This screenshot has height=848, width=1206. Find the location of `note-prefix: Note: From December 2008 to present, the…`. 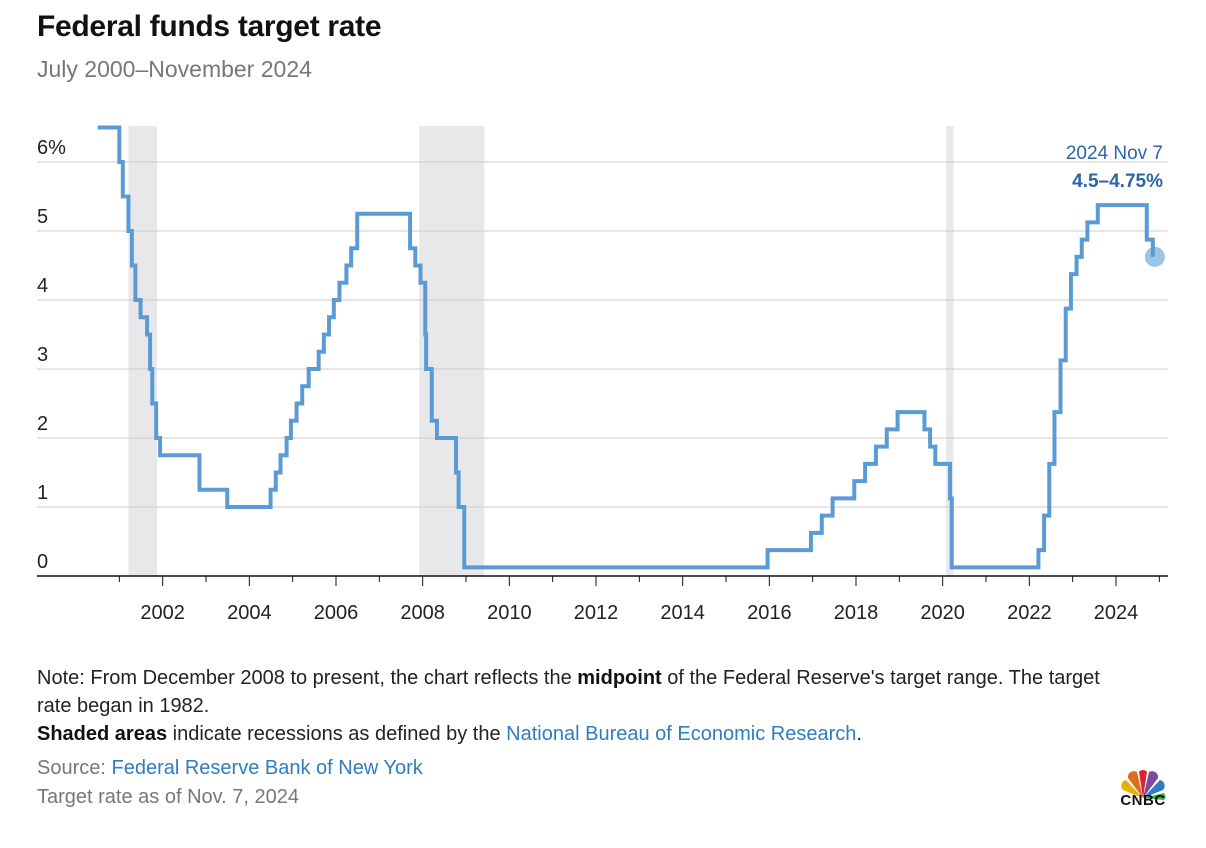

note-prefix: Note: From December 2008 to present, the… is located at coordinates (307, 678).